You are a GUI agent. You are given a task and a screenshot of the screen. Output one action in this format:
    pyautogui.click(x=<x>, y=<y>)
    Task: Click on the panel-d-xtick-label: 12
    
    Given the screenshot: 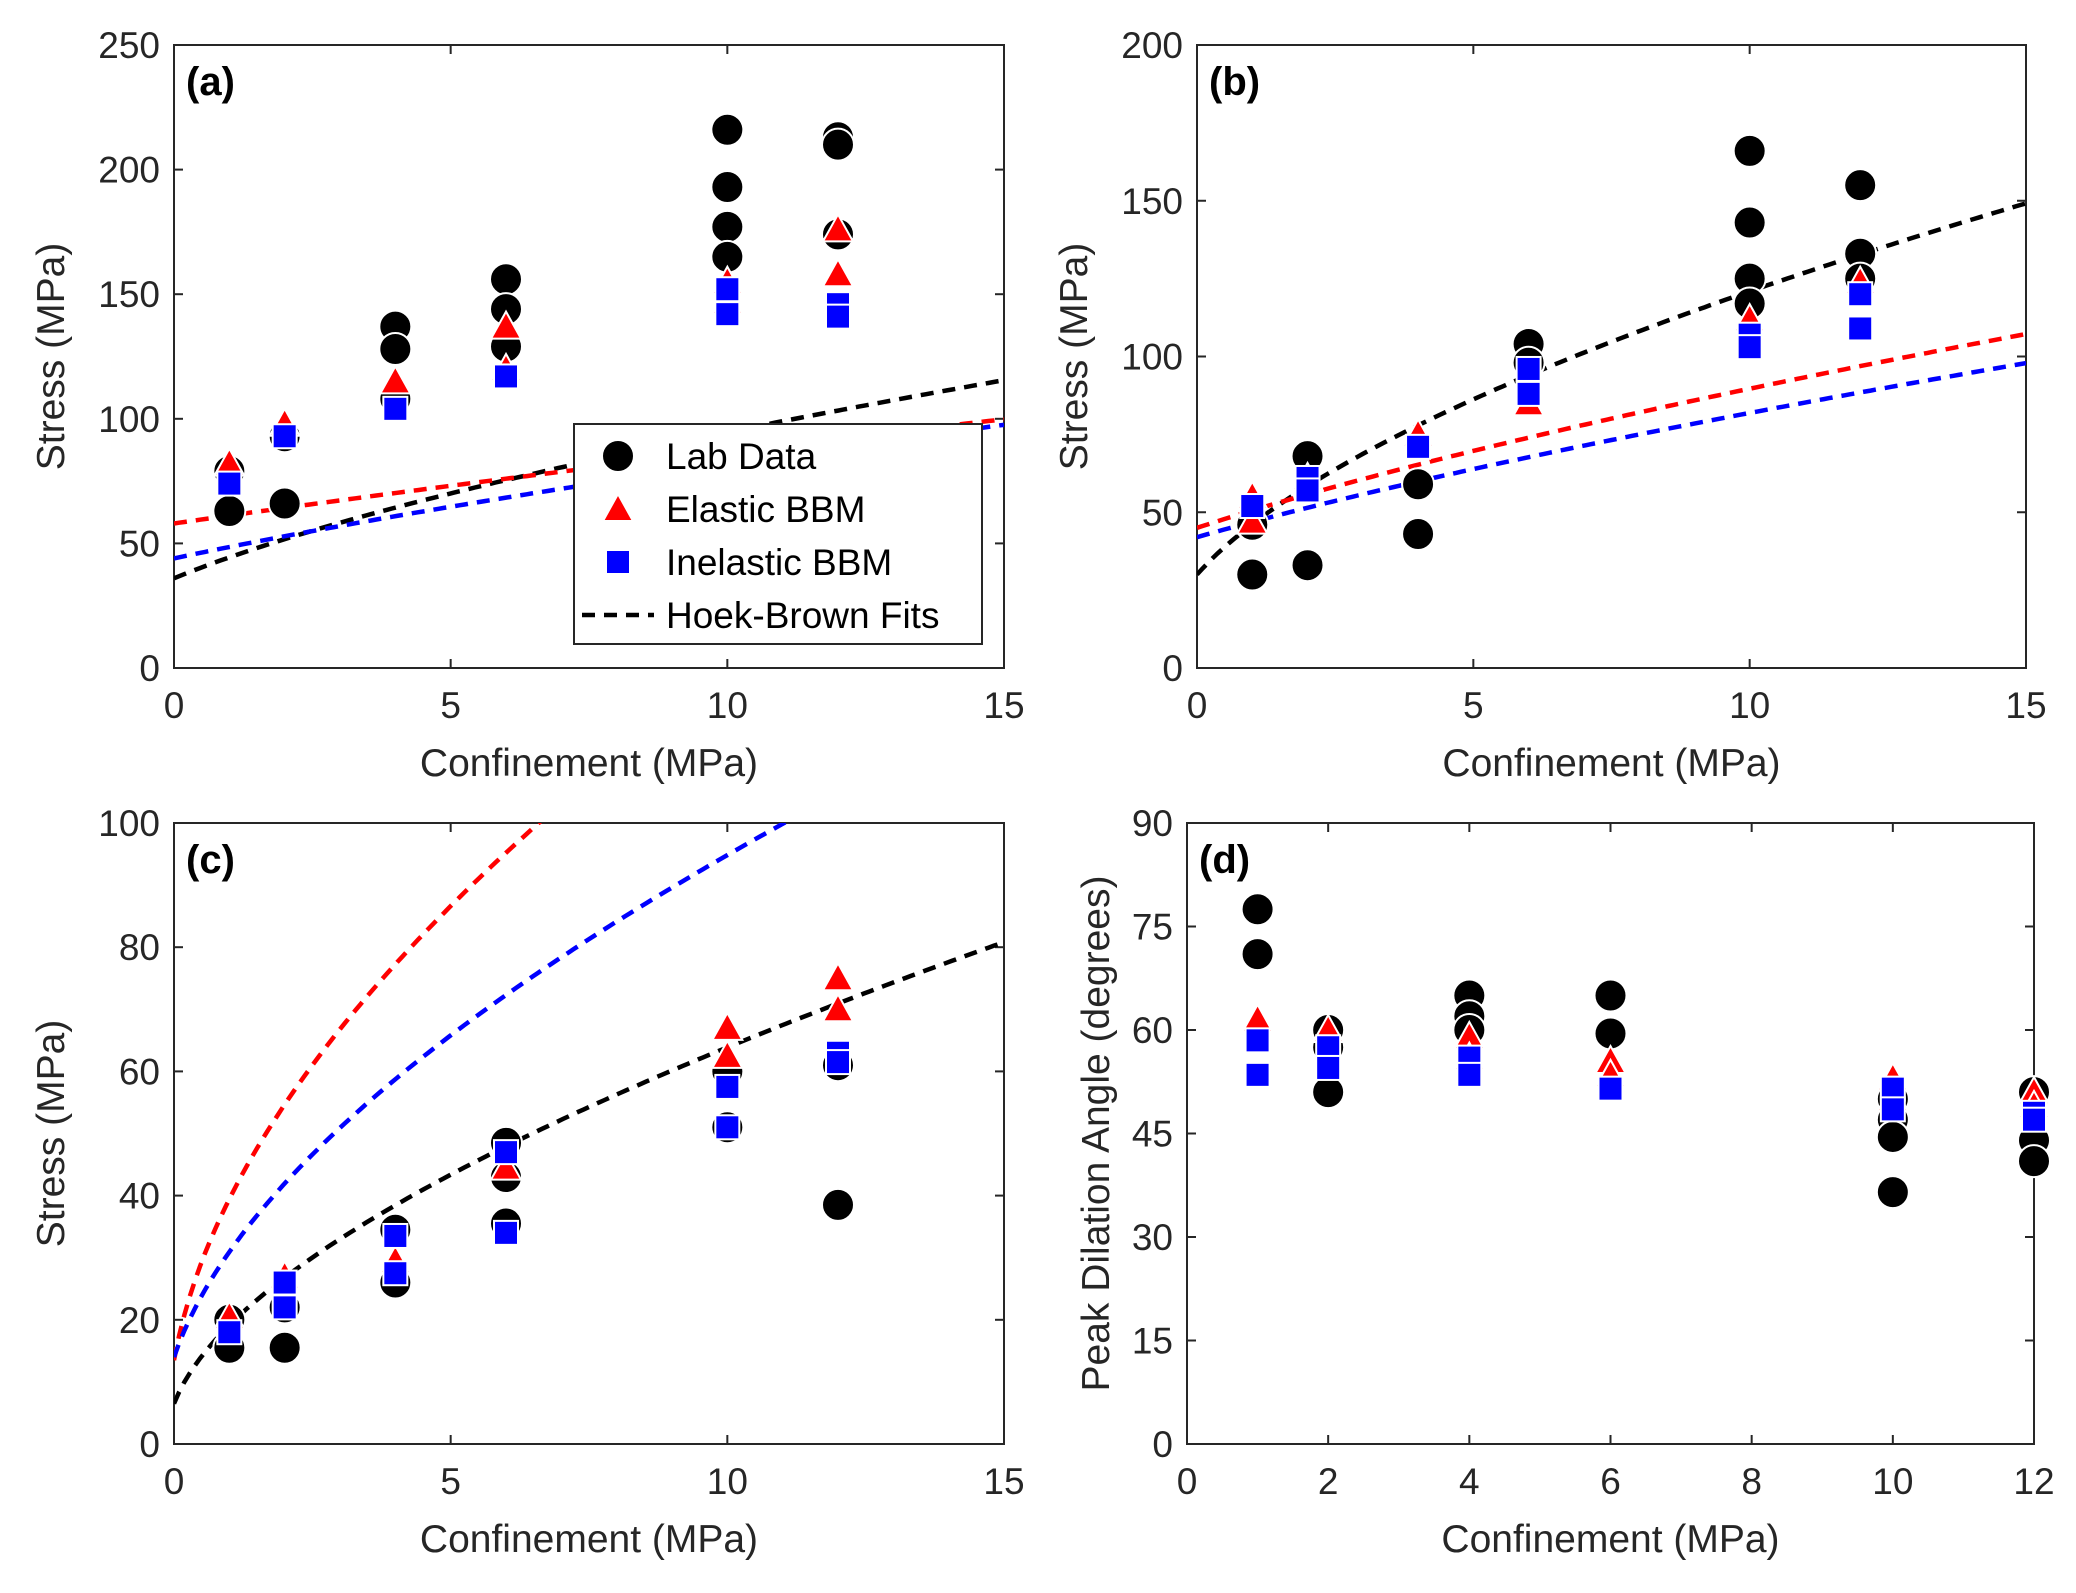 What is the action you would take?
    pyautogui.click(x=2033, y=1481)
    